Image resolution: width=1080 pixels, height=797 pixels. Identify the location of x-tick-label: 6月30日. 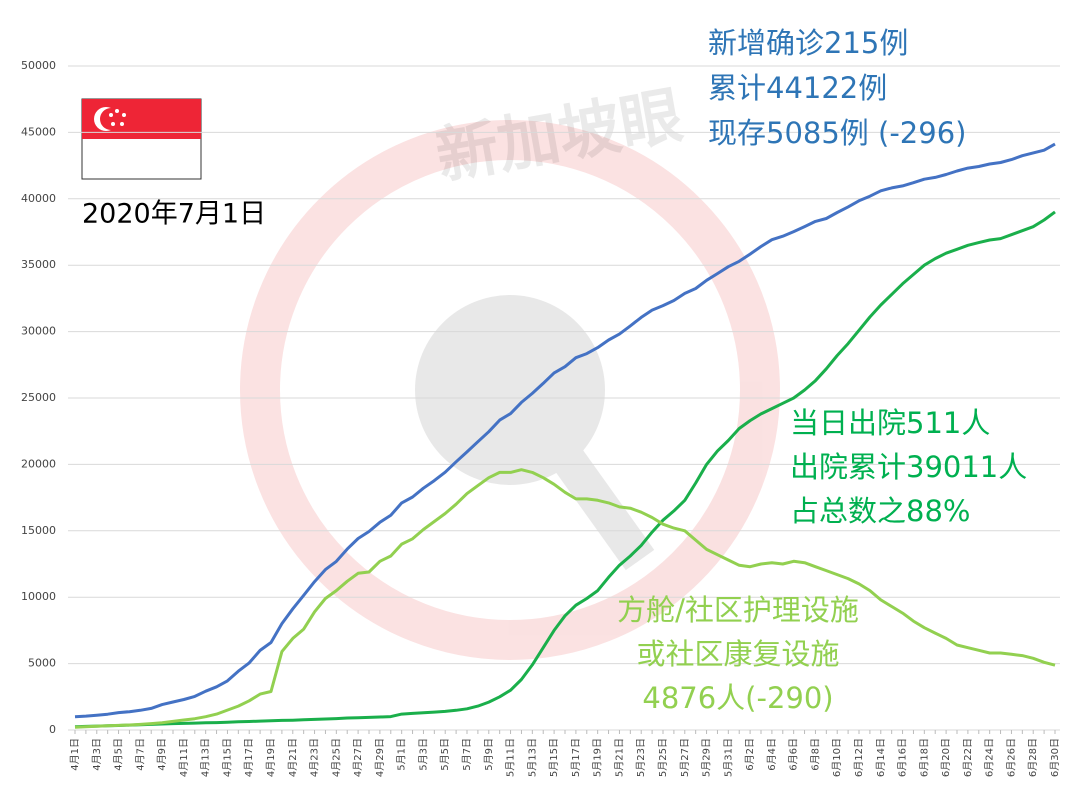
(1055, 757).